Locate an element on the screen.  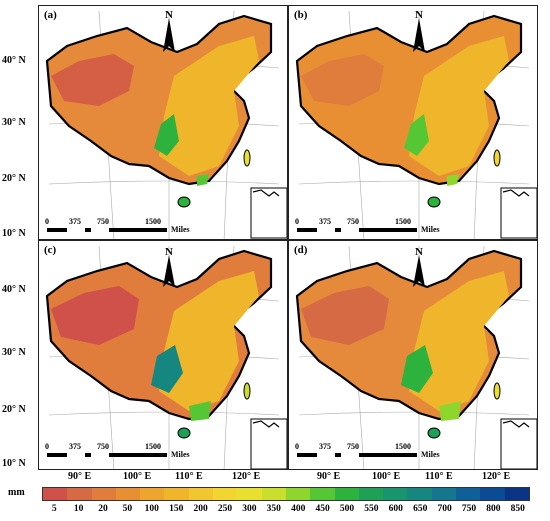
color-legend is located at coordinates (286, 494).